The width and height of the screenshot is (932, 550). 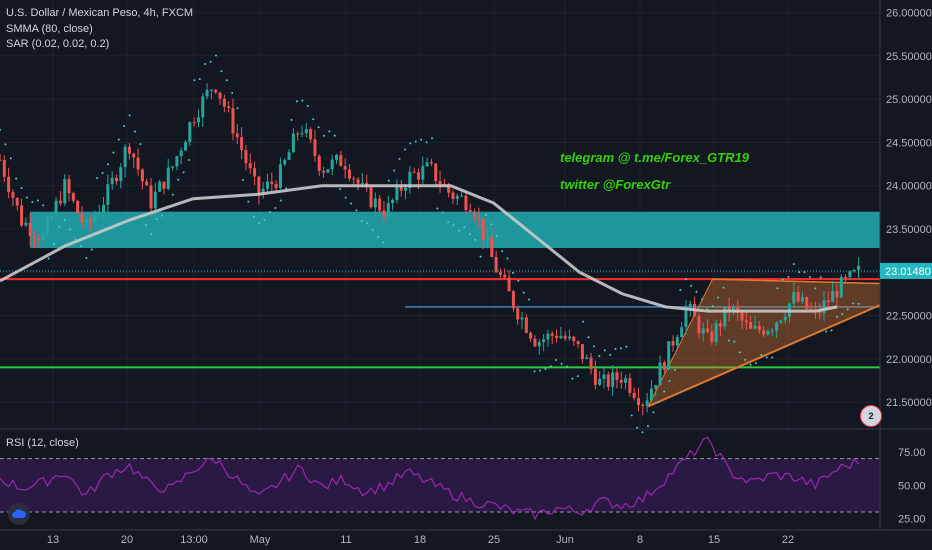 What do you see at coordinates (440, 478) in the screenshot?
I see `rsi-pane: RSI (12, close)` at bounding box center [440, 478].